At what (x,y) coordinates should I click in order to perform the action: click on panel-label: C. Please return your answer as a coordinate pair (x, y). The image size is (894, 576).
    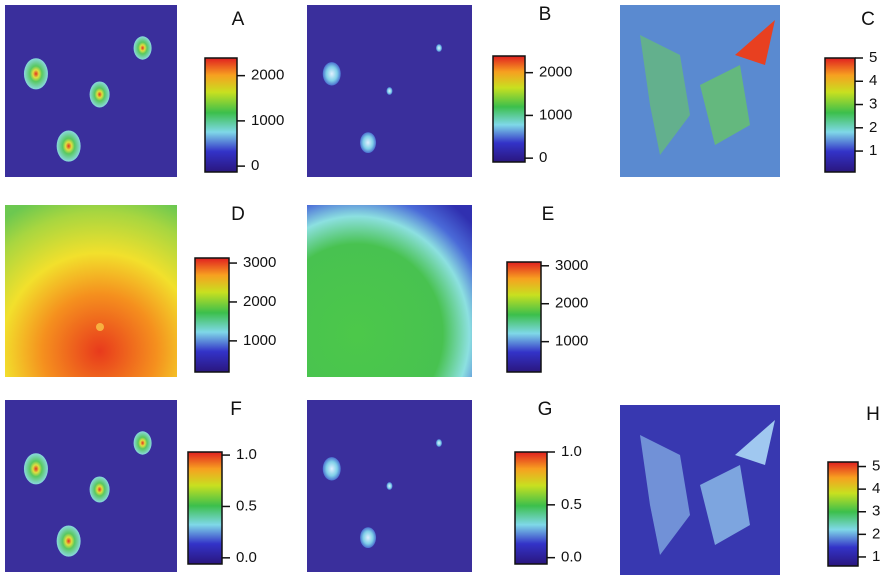
    Looking at the image, I should click on (868, 19).